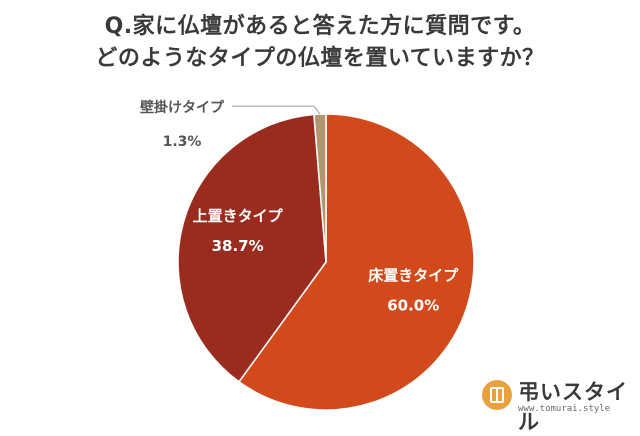 The width and height of the screenshot is (640, 436). Describe the element at coordinates (238, 216) in the screenshot. I see `slice-label-1: 上置きタイプ` at that location.